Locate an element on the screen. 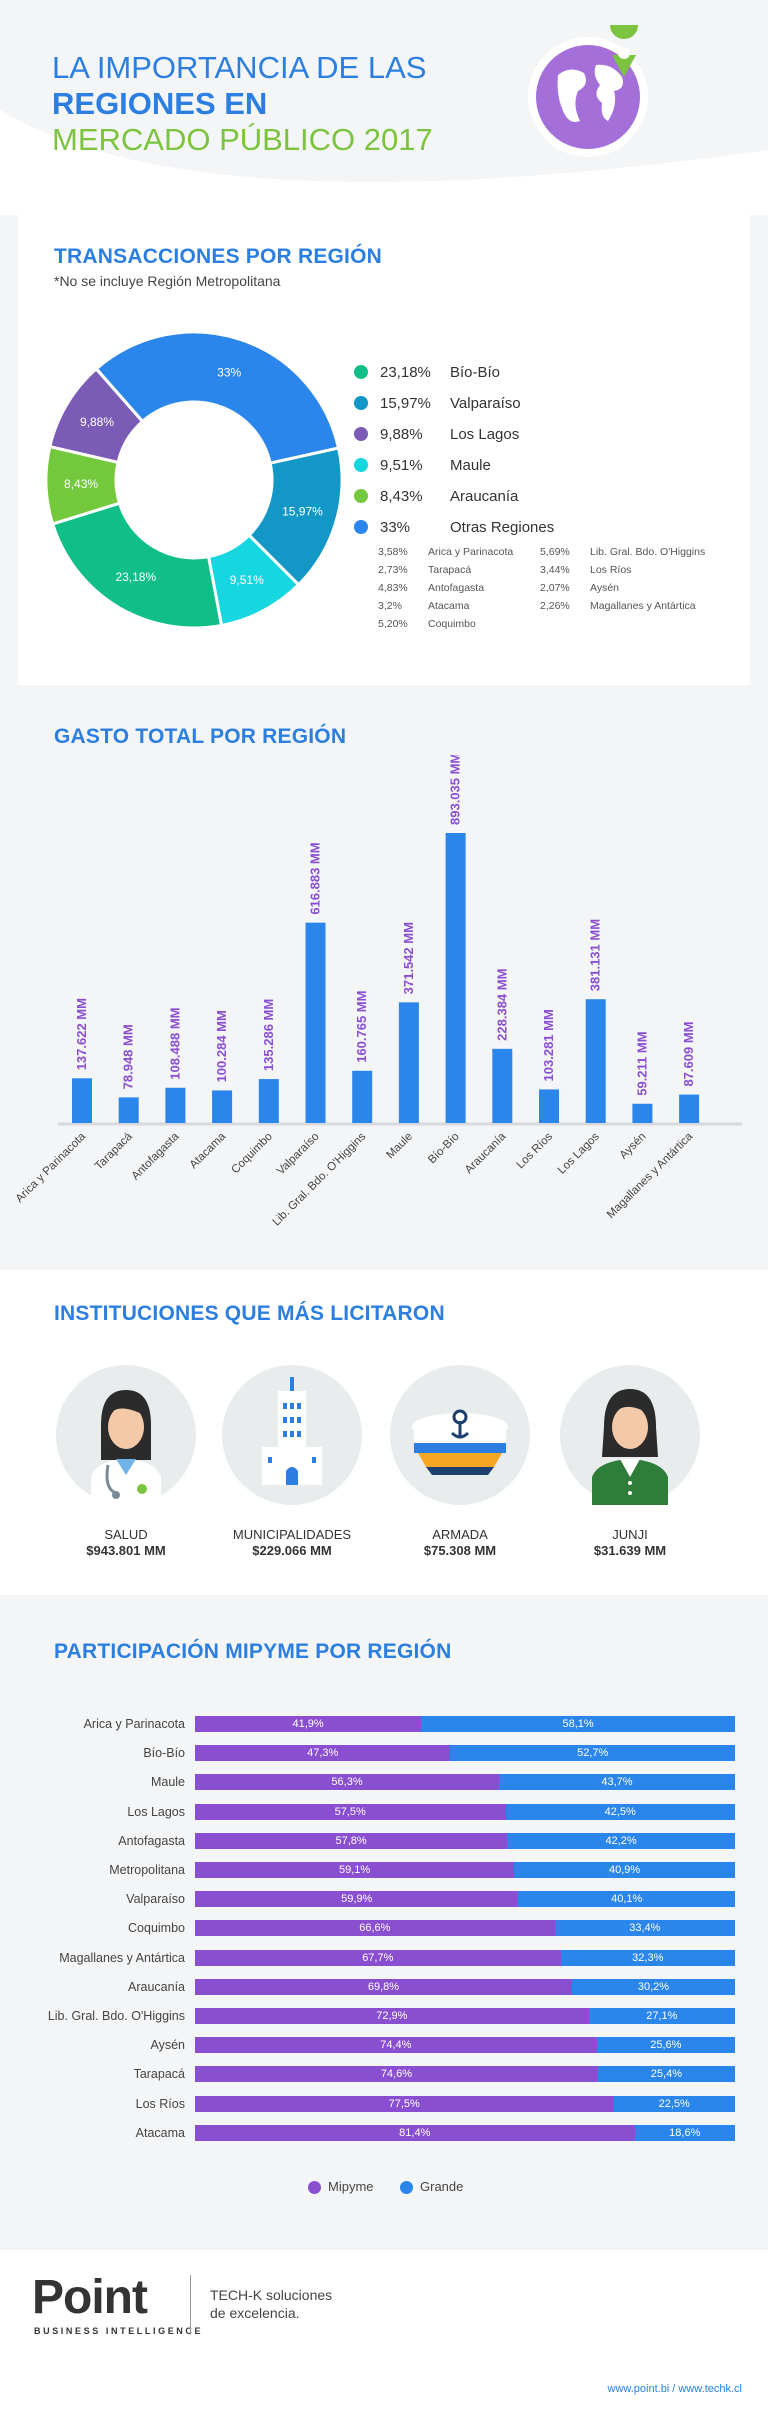 The height and width of the screenshot is (2431, 768). header-title-line1: LA IMPORTANCIA DE LAS is located at coordinates (239, 67).